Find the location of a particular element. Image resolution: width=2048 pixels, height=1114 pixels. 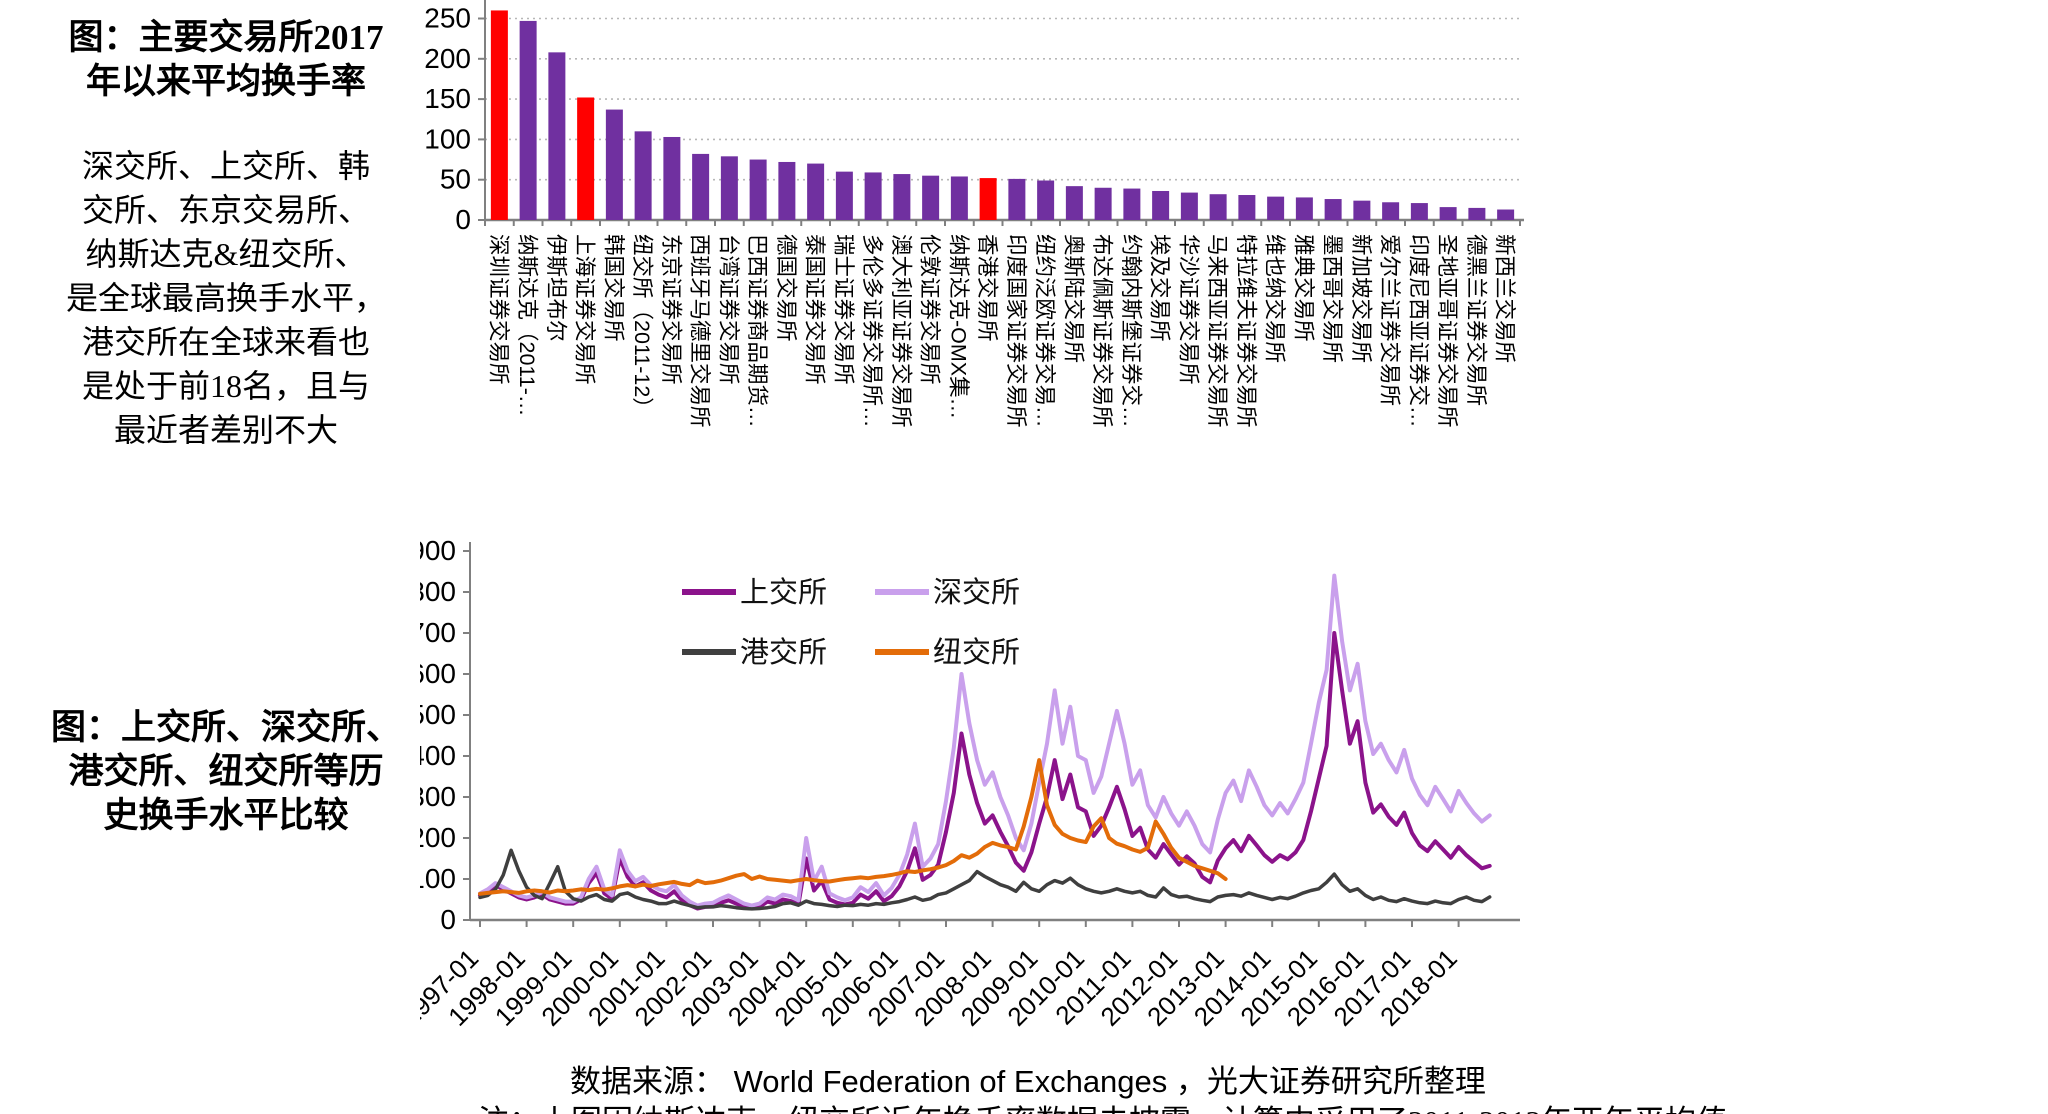

bar-x-label: 纽交所（2011-12） is located at coordinates (642, 326).